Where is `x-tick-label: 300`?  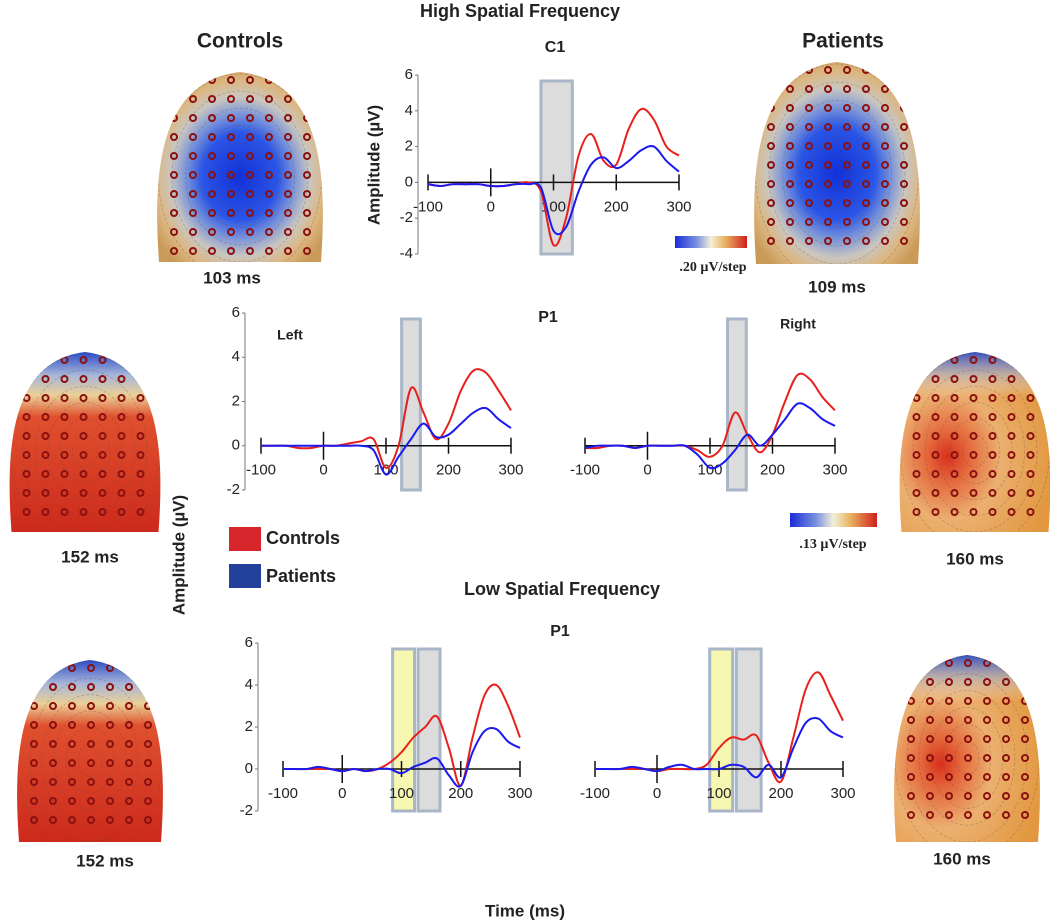
x-tick-label: 300 is located at coordinates (834, 470).